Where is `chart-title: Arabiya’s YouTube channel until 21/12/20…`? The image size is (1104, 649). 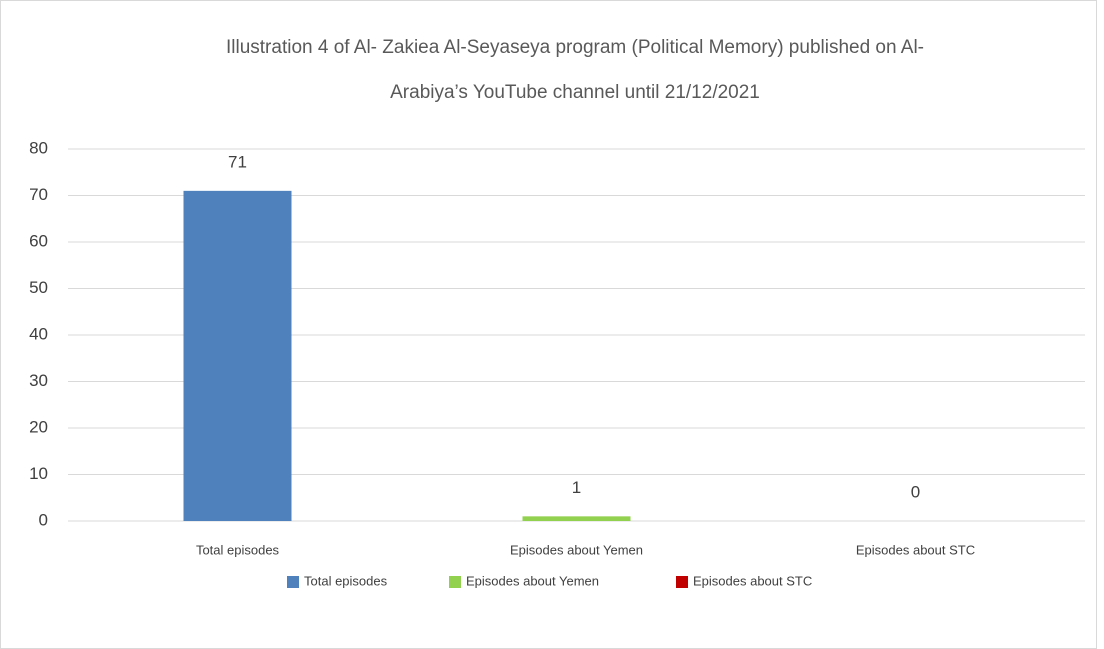
chart-title: Arabiya’s YouTube channel until 21/12/20… is located at coordinates (575, 92).